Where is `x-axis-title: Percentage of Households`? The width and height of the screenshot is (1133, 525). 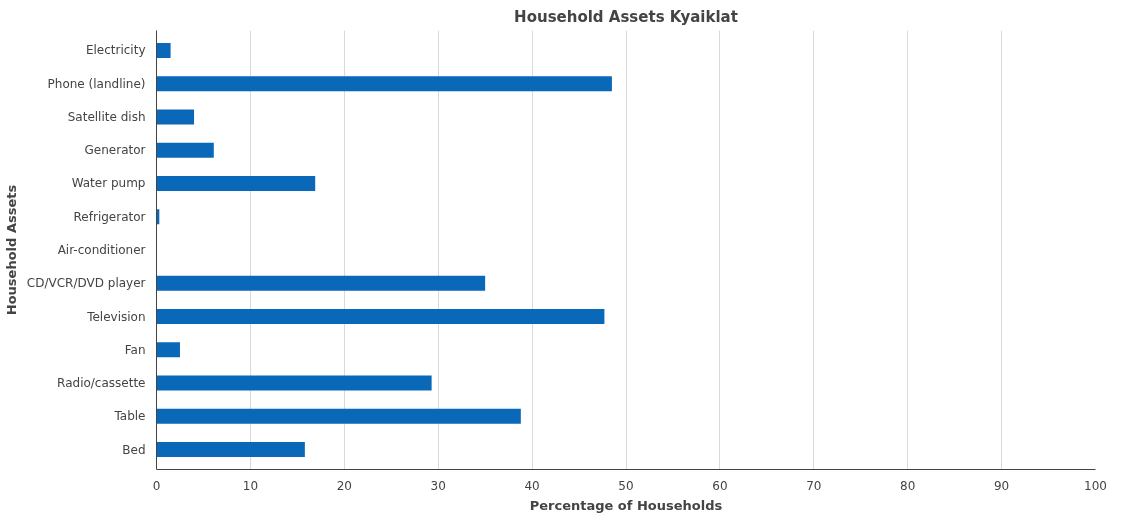 x-axis-title: Percentage of Households is located at coordinates (626, 505).